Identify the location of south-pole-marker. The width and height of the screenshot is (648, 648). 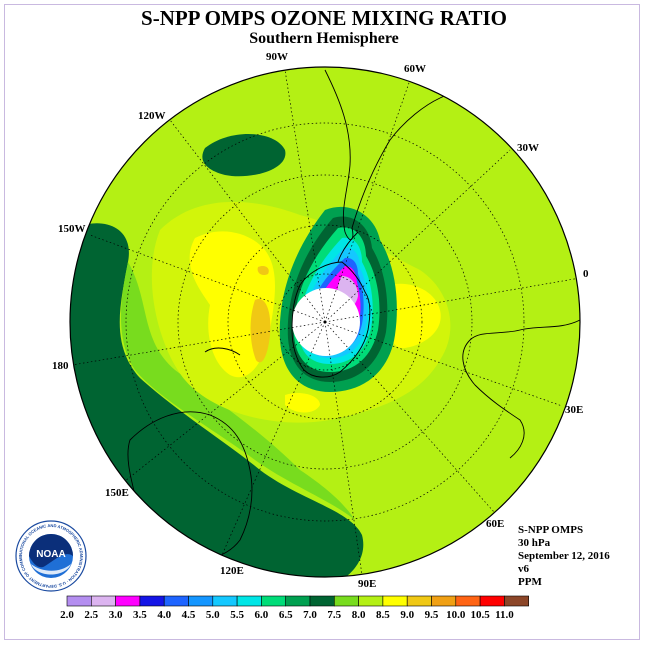
(325, 322).